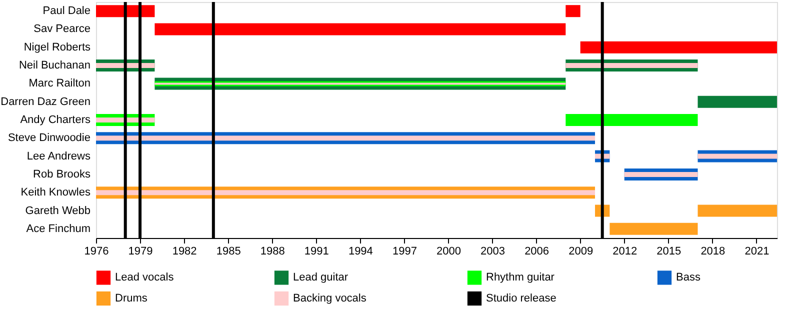  Describe the element at coordinates (58, 156) in the screenshot. I see `y-tick-label: Lee Andrews` at that location.